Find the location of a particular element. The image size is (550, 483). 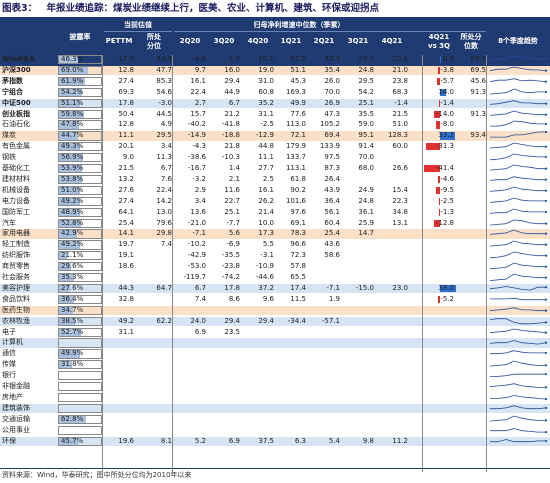

quarter-value: 2.1 is located at coordinates (234, 178).